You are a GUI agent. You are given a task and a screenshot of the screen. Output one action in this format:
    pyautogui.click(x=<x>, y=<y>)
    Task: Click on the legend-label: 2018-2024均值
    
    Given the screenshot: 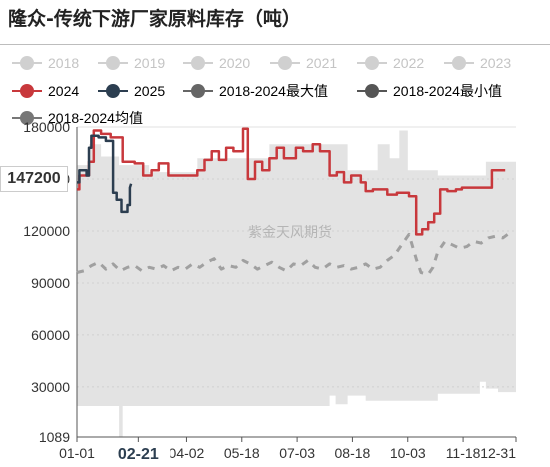 What is the action you would take?
    pyautogui.click(x=95, y=118)
    